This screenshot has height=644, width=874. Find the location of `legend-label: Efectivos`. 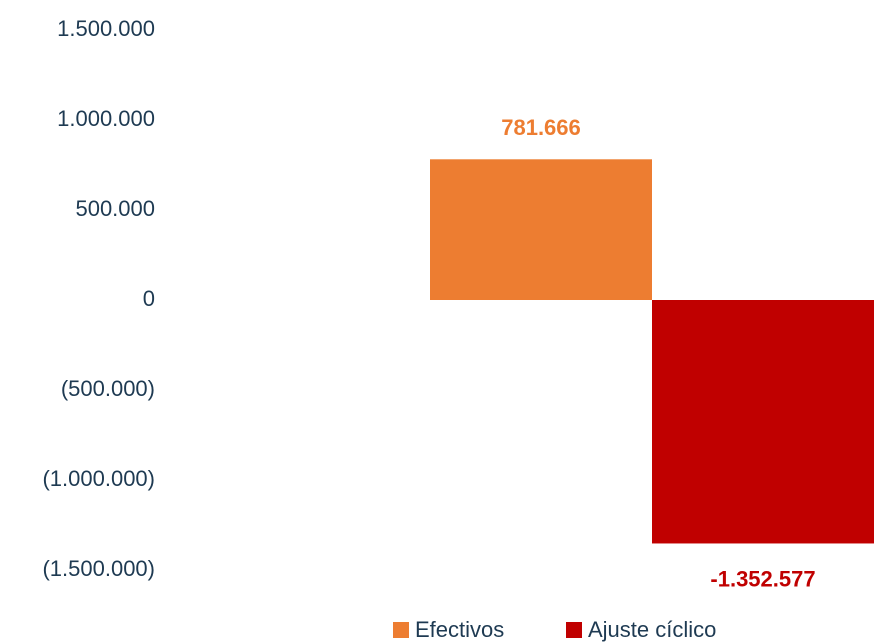

legend-label: Efectivos is located at coordinates (459, 629).